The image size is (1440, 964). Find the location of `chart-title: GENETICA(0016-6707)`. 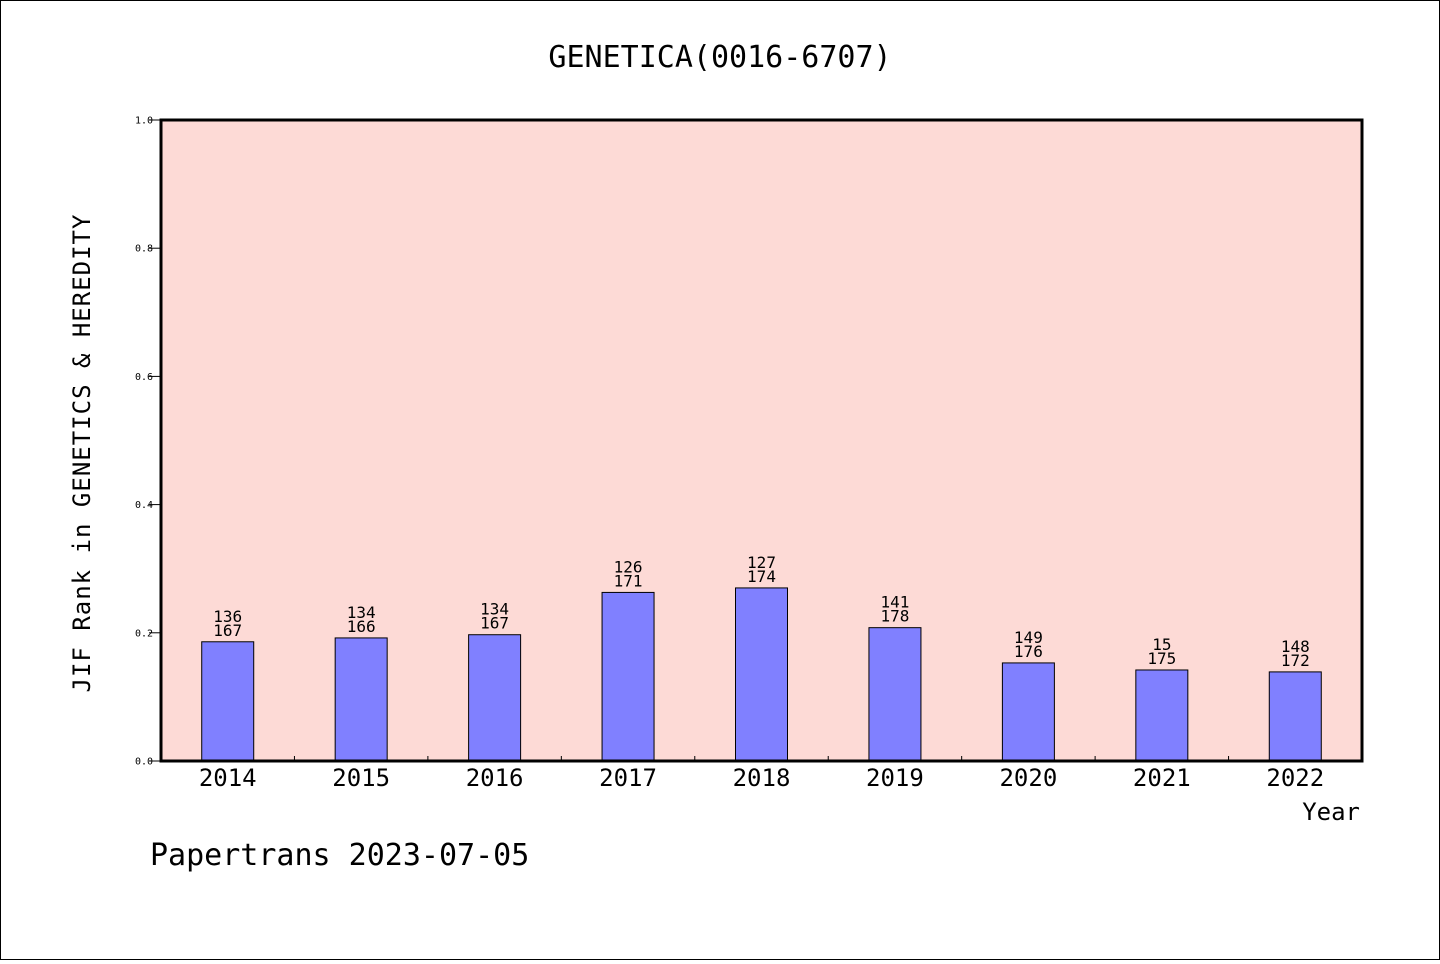

chart-title: GENETICA(0016-6707) is located at coordinates (719, 57).